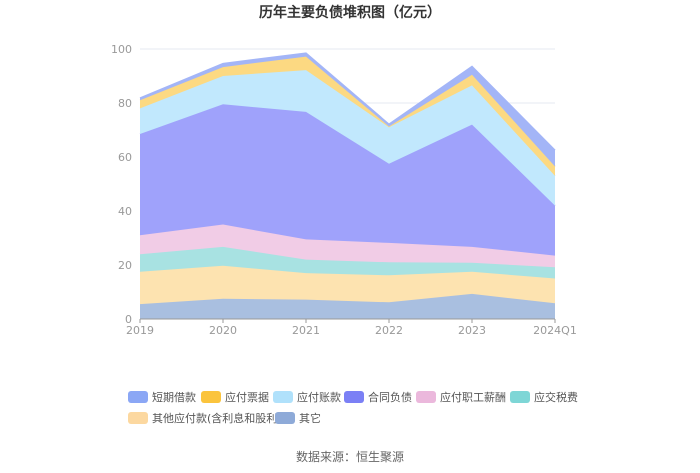 Image resolution: width=700 pixels, height=473 pixels. What do you see at coordinates (306, 330) in the screenshot?
I see `x-tick-label: 2021` at bounding box center [306, 330].